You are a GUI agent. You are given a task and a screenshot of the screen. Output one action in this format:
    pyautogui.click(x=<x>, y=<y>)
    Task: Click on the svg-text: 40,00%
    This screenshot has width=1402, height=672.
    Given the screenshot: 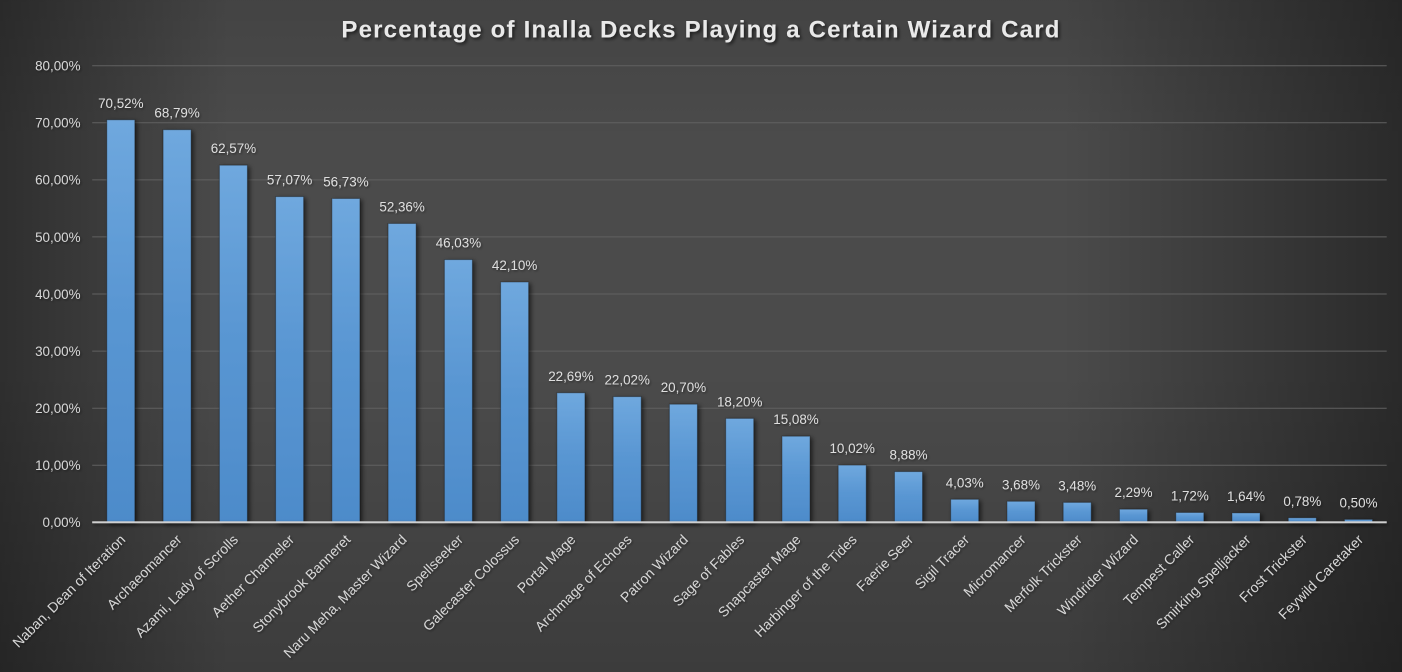 What is the action you would take?
    pyautogui.click(x=58, y=294)
    